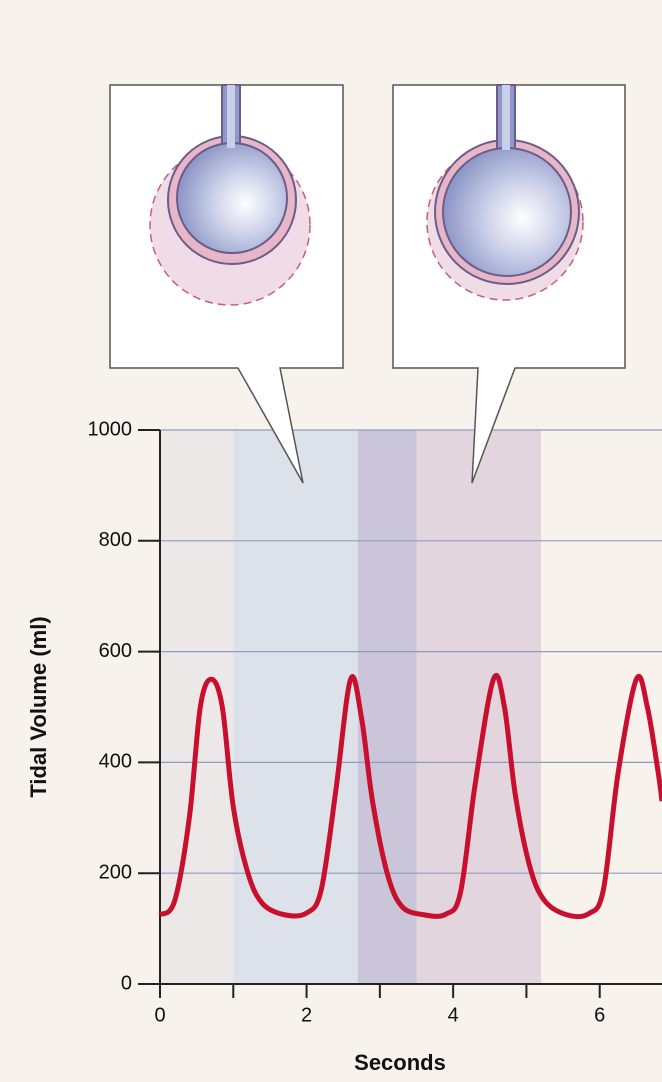 The height and width of the screenshot is (1082, 662). I want to click on callout-deflated, so click(226, 284).